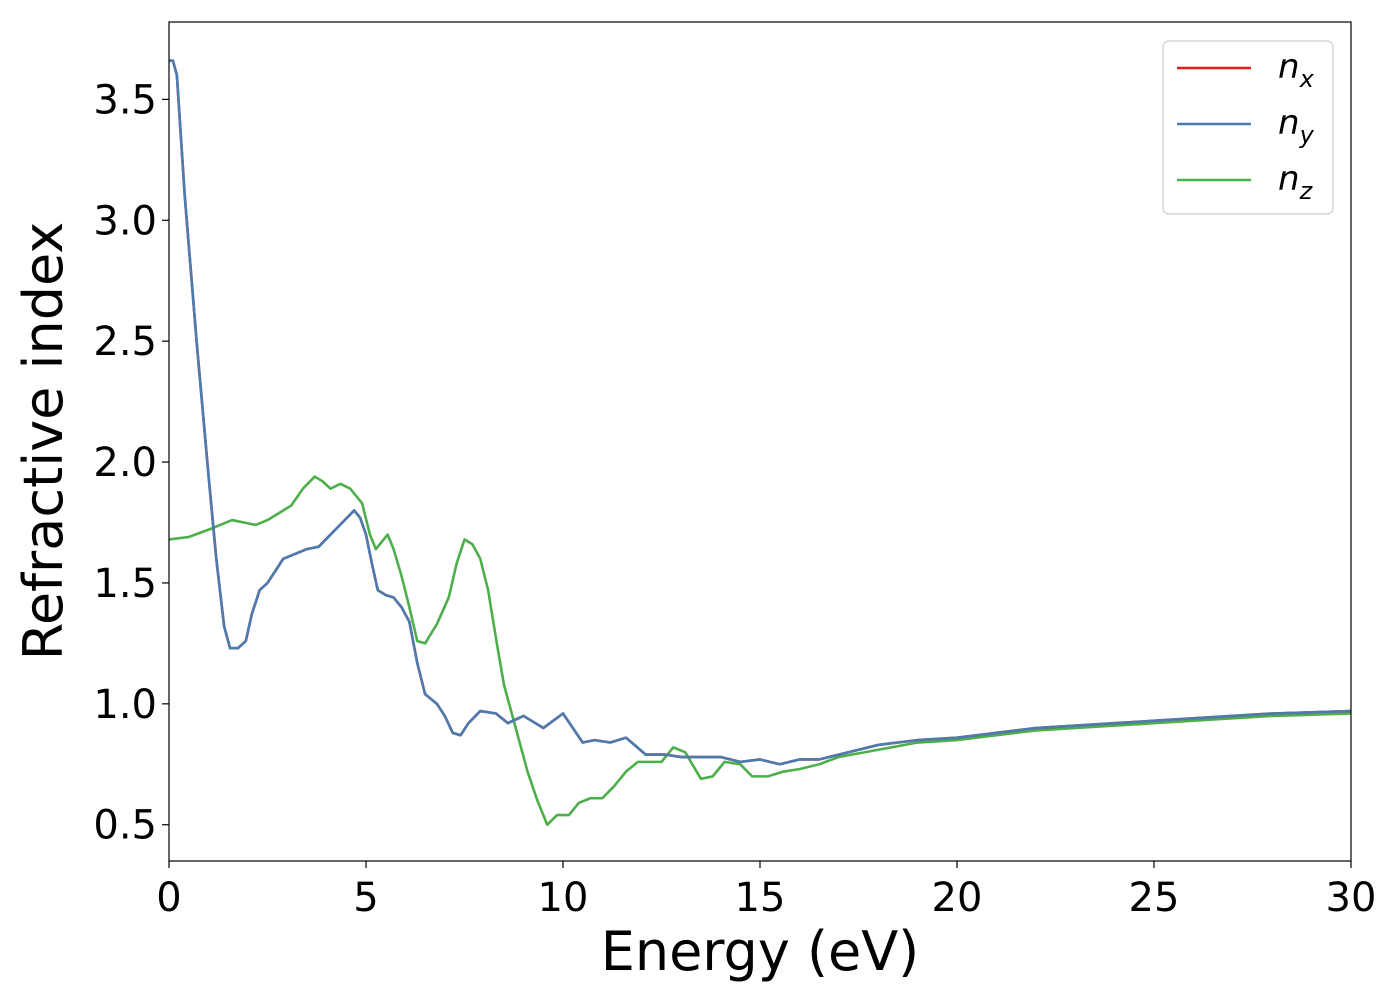  I want to click on y-axis: 0.5 1.0 1.5 2.0 2.5 3.0 3.5, so click(131, 463).